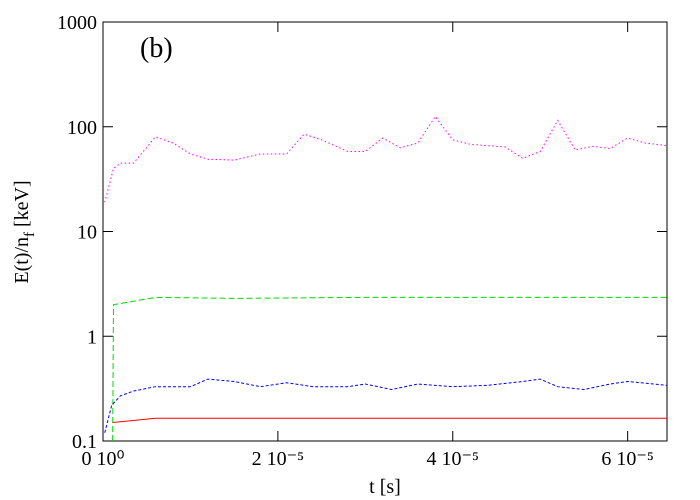 Image resolution: width=700 pixels, height=500 pixels. What do you see at coordinates (453, 459) in the screenshot?
I see `x-tick-label: 4 10⁻⁵` at bounding box center [453, 459].